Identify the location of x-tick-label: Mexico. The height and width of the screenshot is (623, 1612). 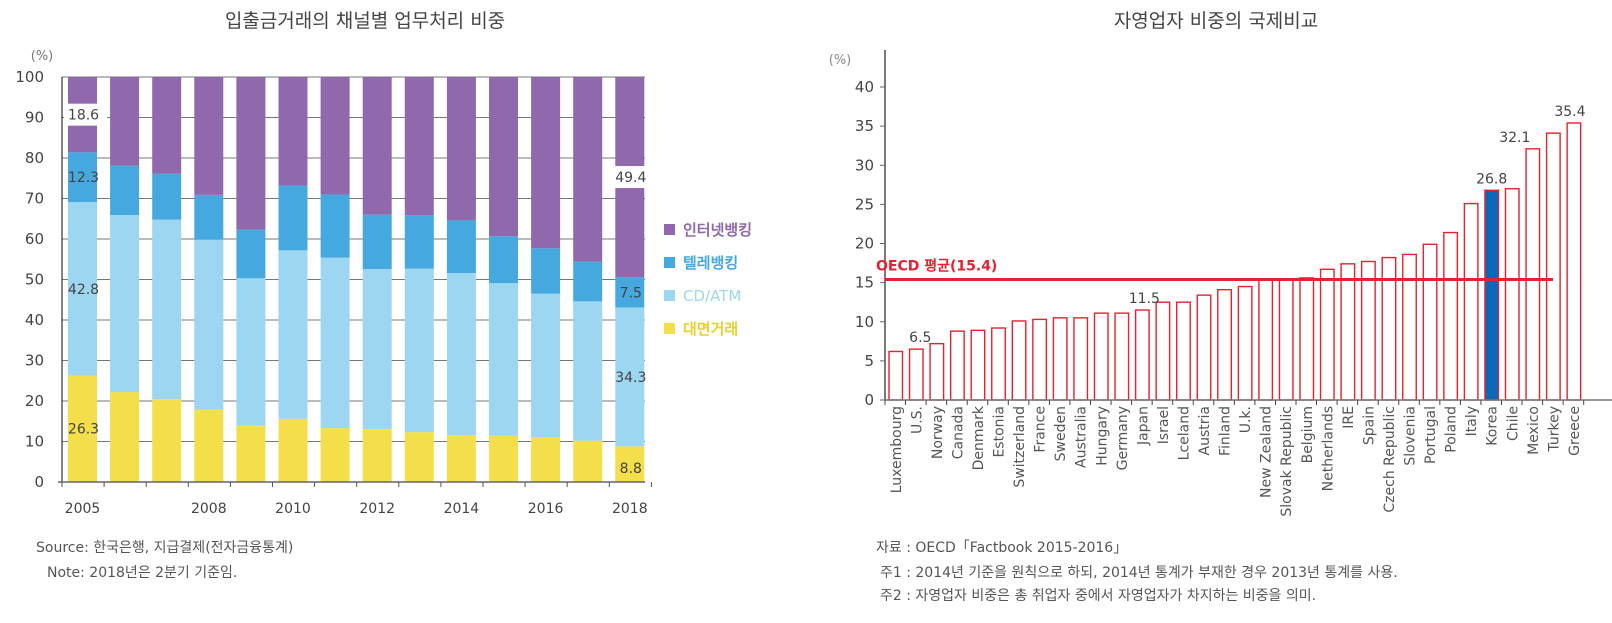
(1534, 430).